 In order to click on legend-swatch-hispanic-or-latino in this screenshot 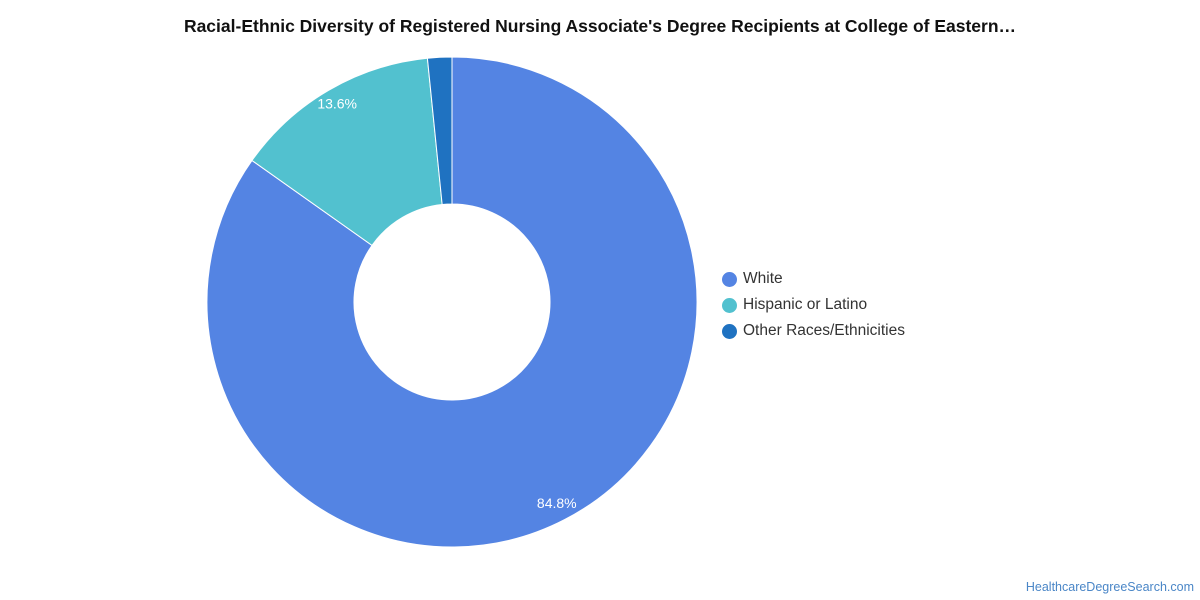, I will do `click(729, 305)`.